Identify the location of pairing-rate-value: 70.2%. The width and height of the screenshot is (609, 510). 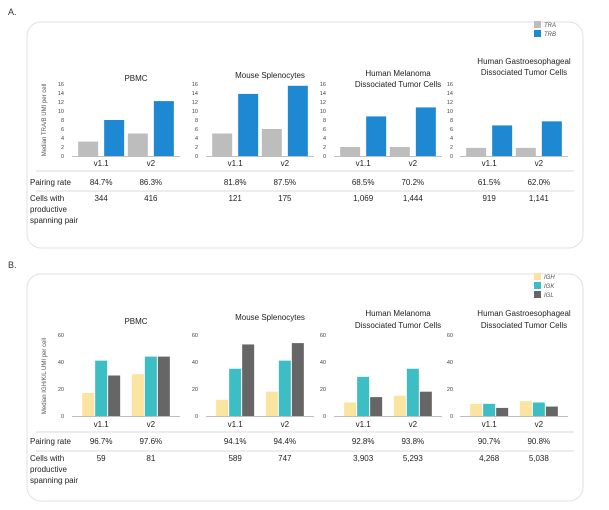
(412, 182).